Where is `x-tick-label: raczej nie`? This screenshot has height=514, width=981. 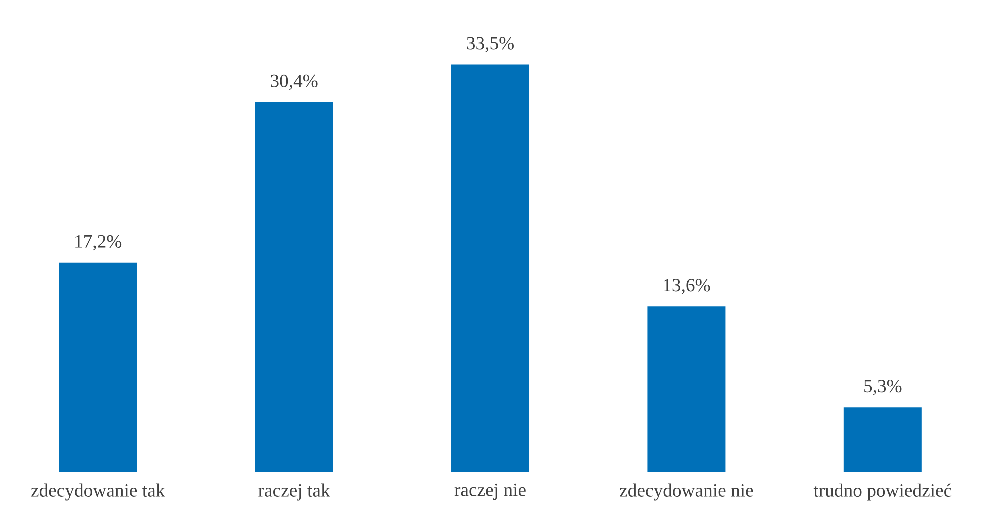
x-tick-label: raczej nie is located at coordinates (490, 492).